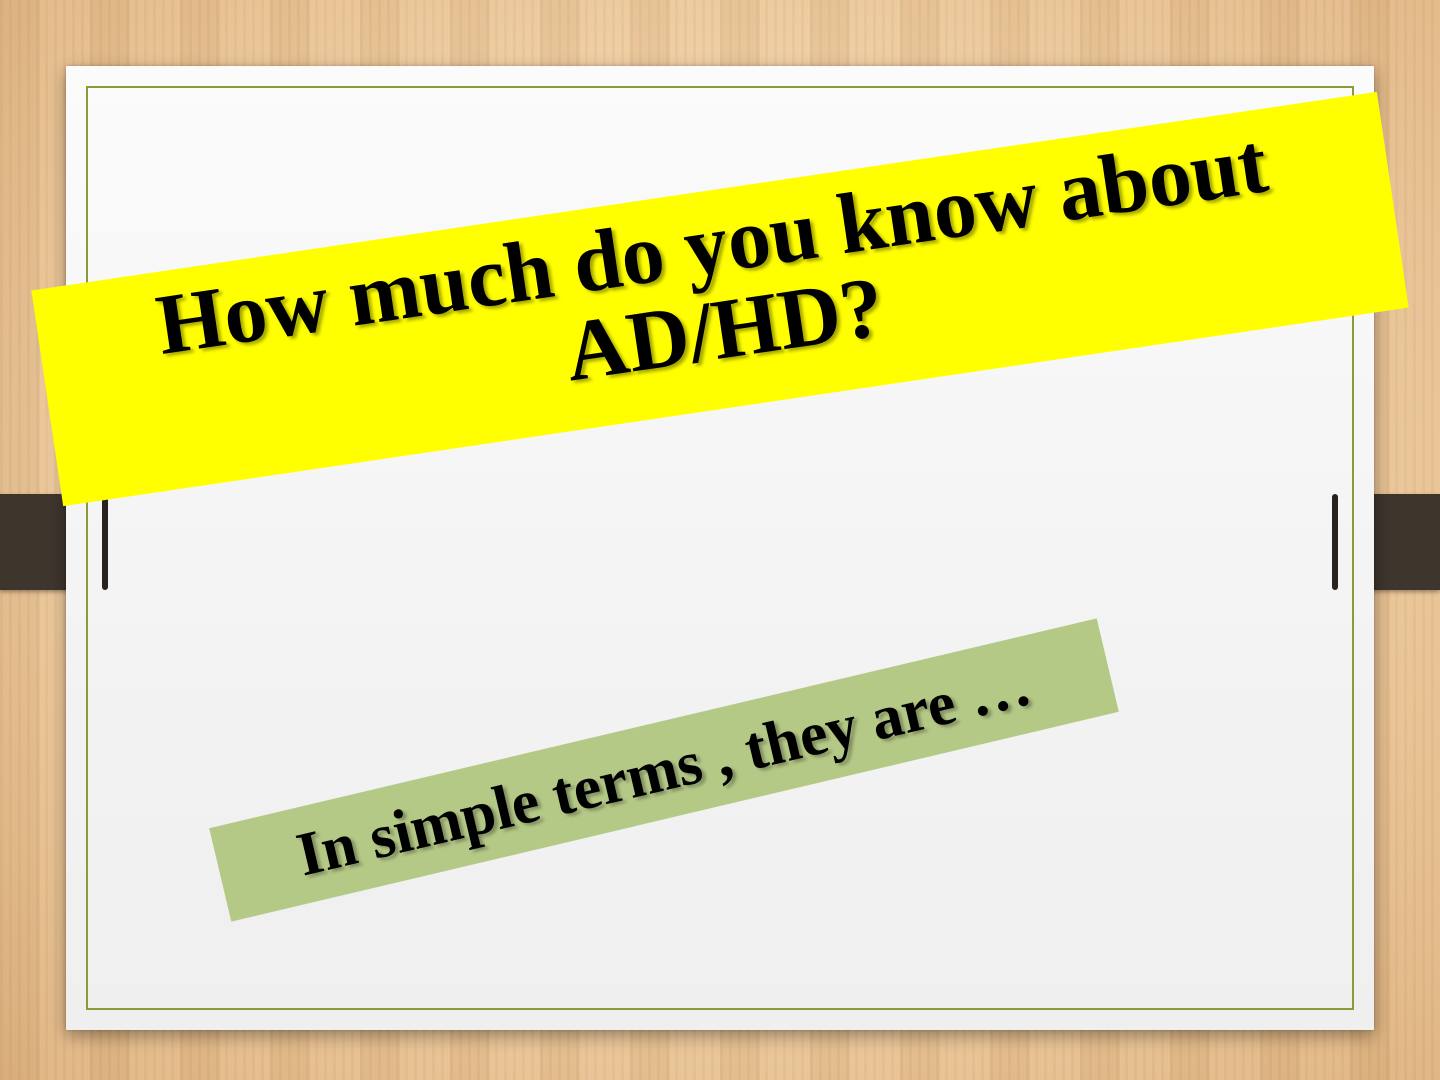 This screenshot has height=1080, width=1440. Describe the element at coordinates (105, 542) in the screenshot. I see `left-strap-pin` at that location.